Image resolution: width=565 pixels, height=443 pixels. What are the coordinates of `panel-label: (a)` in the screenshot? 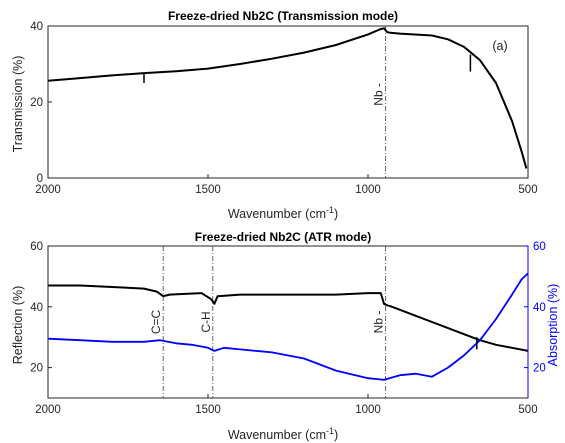 It's located at (499, 46).